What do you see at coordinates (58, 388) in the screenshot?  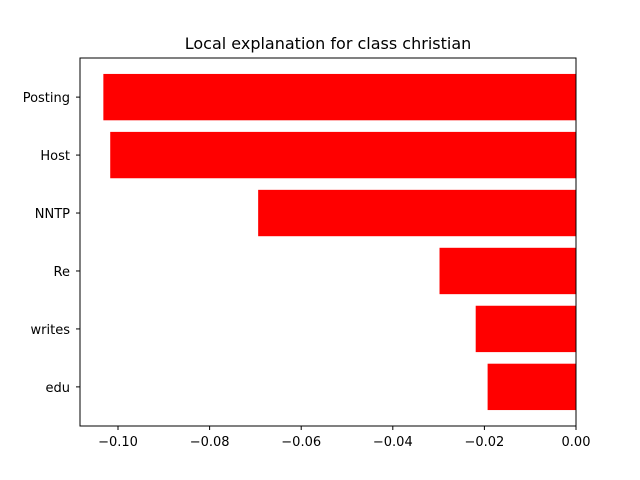 I see `y-tick-label: edu` at bounding box center [58, 388].